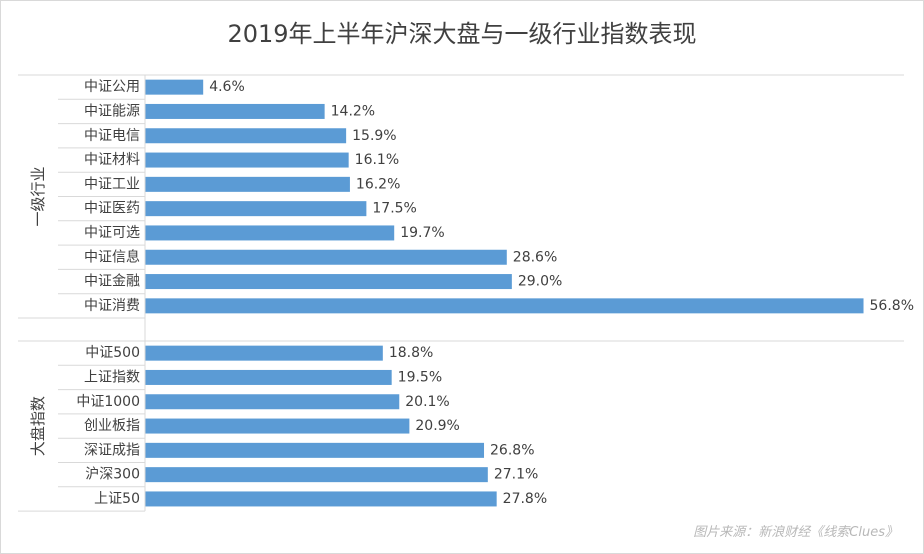  Describe the element at coordinates (108, 402) in the screenshot. I see `category-label: 中证1000` at that location.